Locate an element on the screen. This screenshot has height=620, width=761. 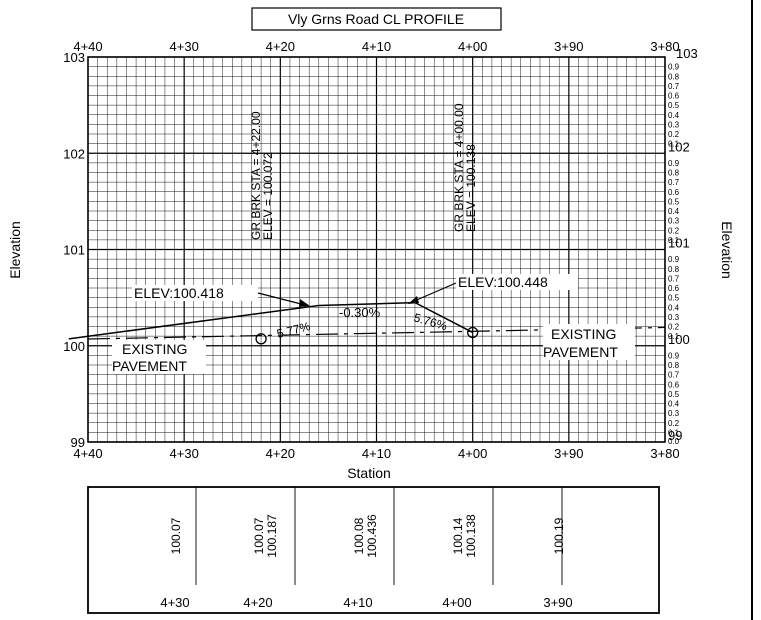
existing-left-bg is located at coordinates (159, 357).